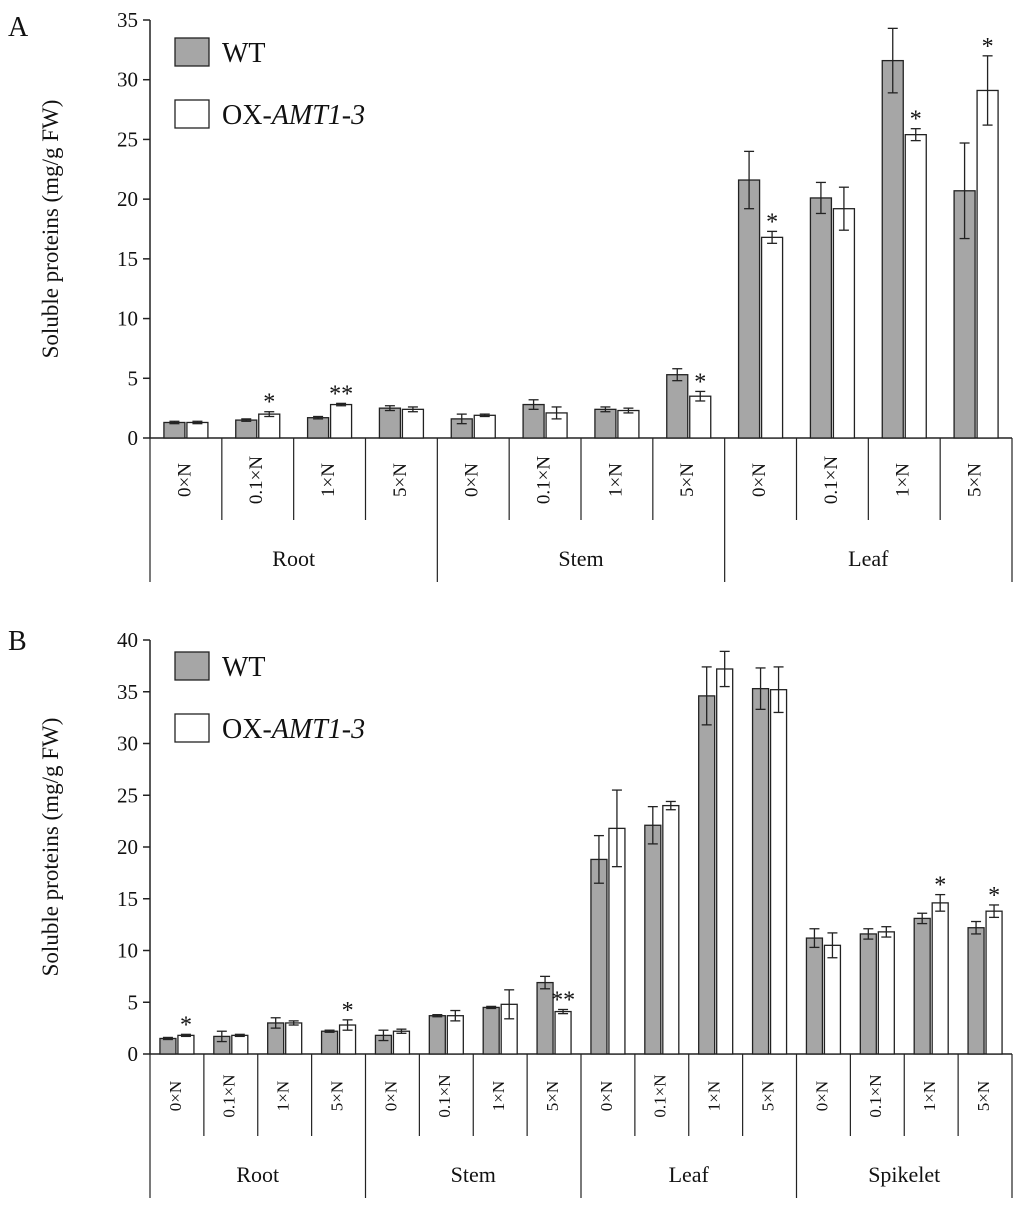 The image size is (1024, 1208). Describe the element at coordinates (127, 899) in the screenshot. I see `y-tick-label: 15` at that location.